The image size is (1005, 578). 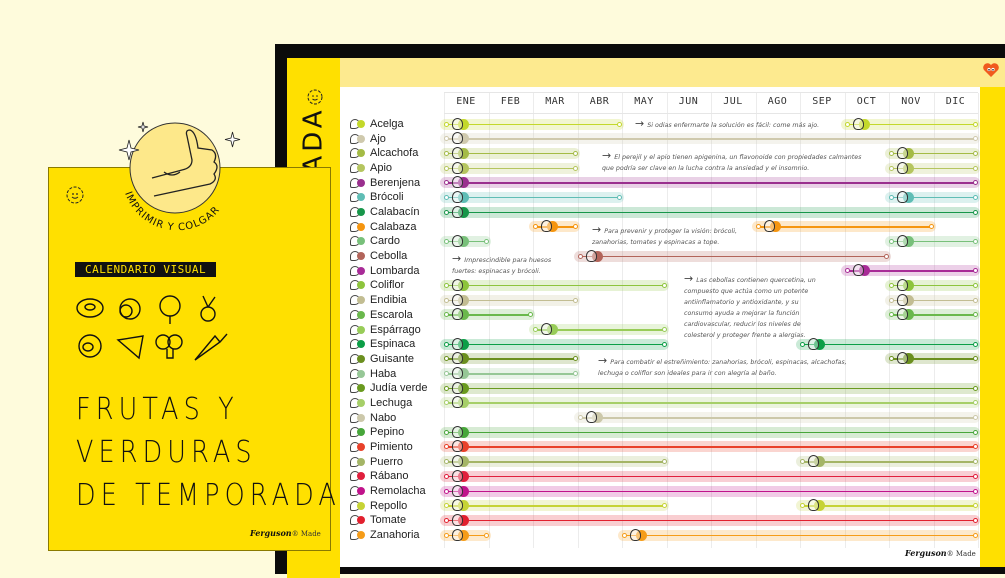 What do you see at coordinates (395, 212) in the screenshot?
I see `vegetable-label: Calabacín` at bounding box center [395, 212].